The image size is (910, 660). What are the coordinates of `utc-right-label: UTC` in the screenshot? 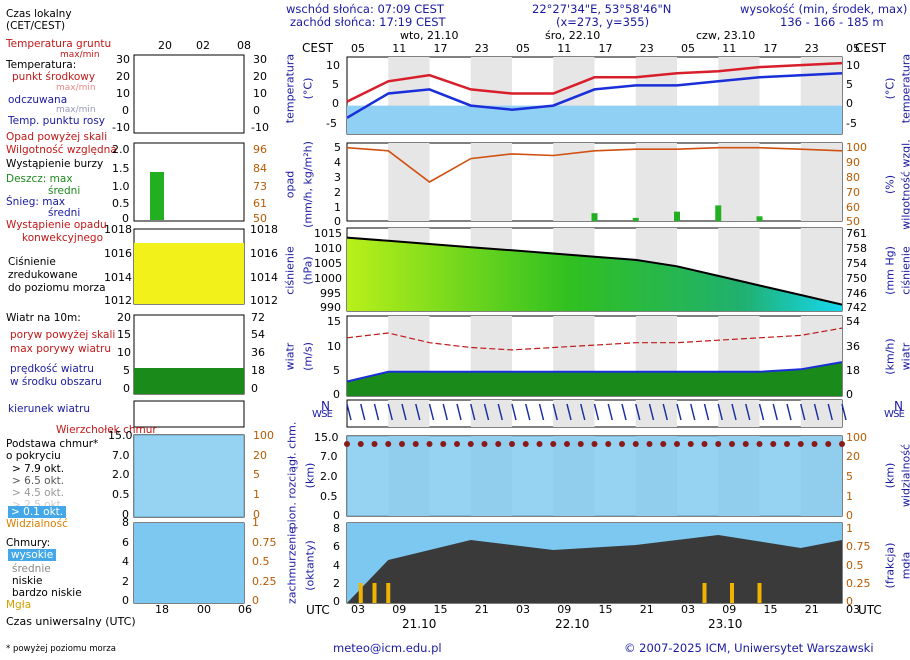 It's located at (870, 610).